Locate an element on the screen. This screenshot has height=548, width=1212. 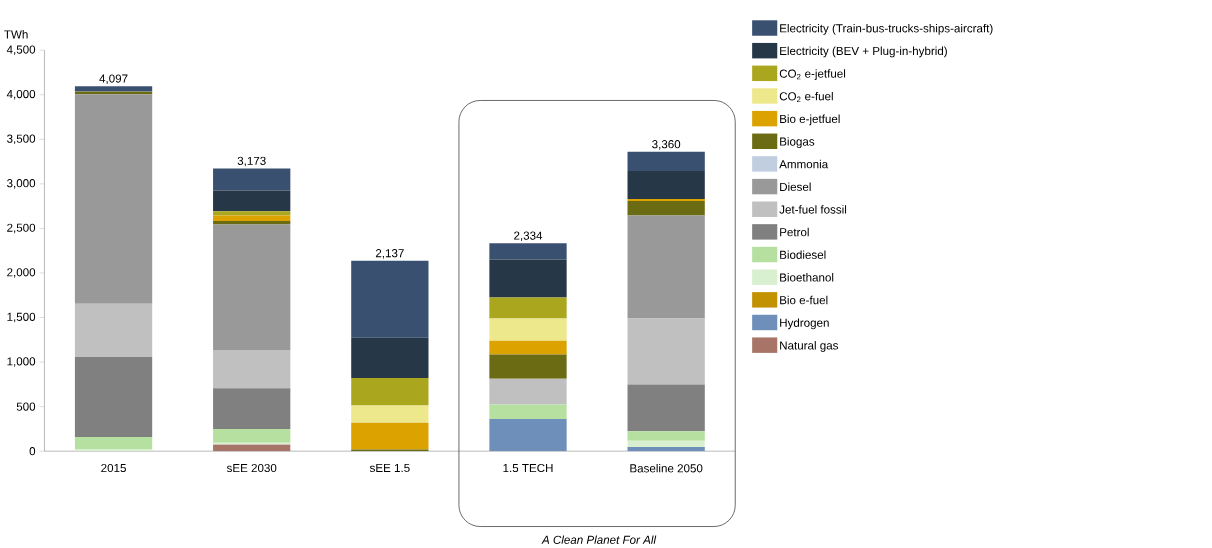
legend-label: CO$_{2}$ e-jetfuel is located at coordinates (812, 75).